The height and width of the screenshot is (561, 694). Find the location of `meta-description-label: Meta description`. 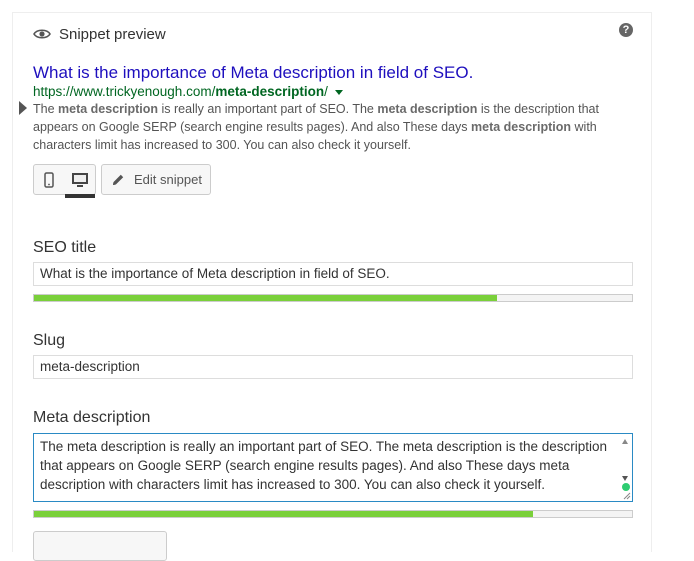

meta-description-label: Meta description is located at coordinates (92, 417).